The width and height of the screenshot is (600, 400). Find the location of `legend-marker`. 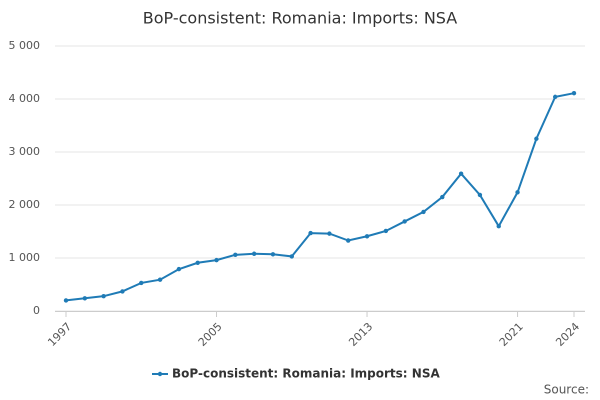

legend-marker is located at coordinates (160, 374).